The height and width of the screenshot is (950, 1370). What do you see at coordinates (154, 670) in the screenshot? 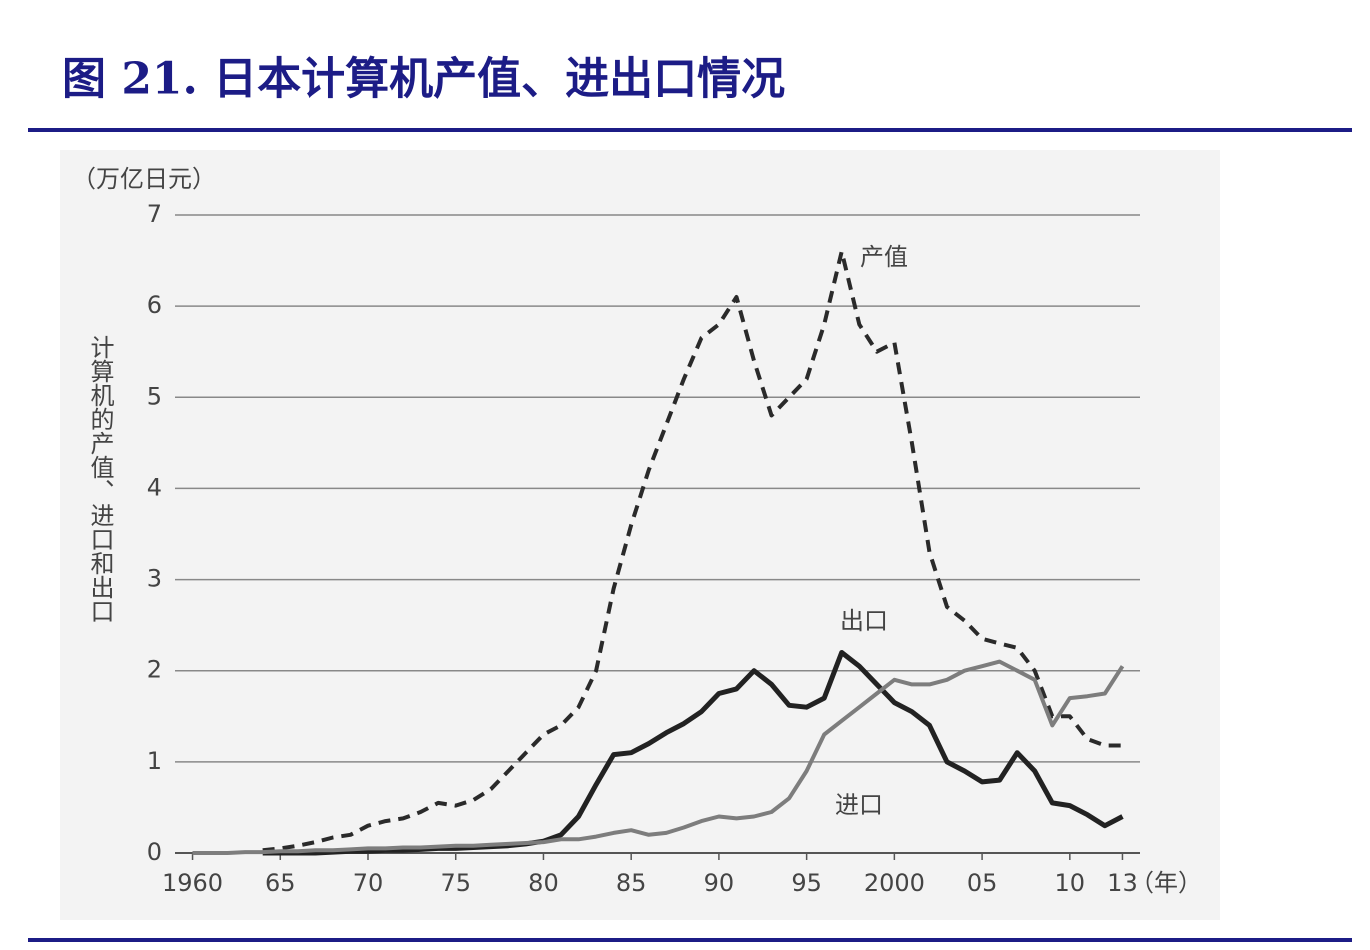
I see `y-tick-label: 2` at bounding box center [154, 670].